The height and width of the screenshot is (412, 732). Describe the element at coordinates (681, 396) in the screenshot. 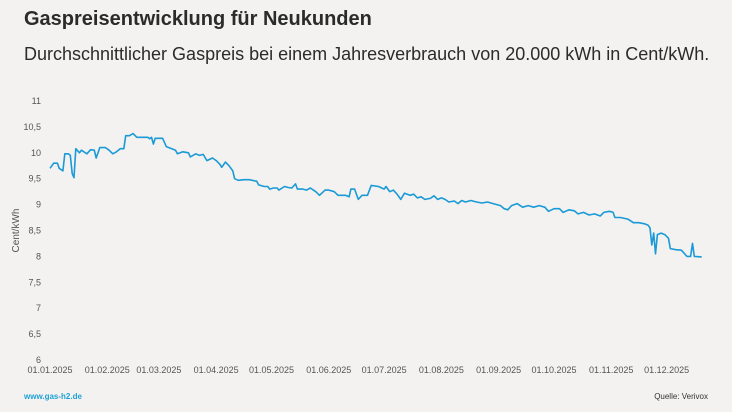

I see `source-note: Quelle: Verivox` at that location.